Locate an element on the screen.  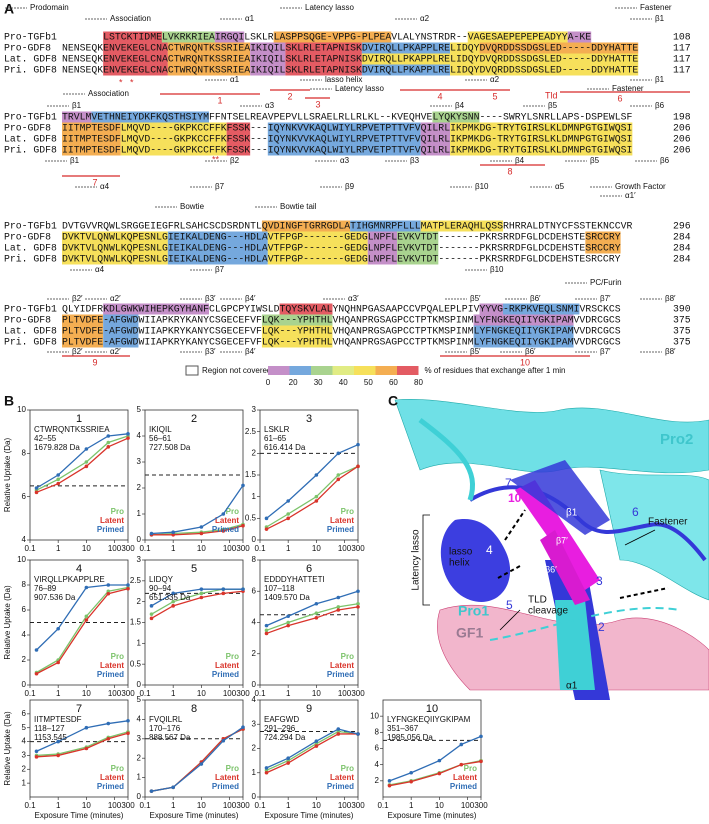
y-tick-label: 0 is located at coordinates (254, 684).